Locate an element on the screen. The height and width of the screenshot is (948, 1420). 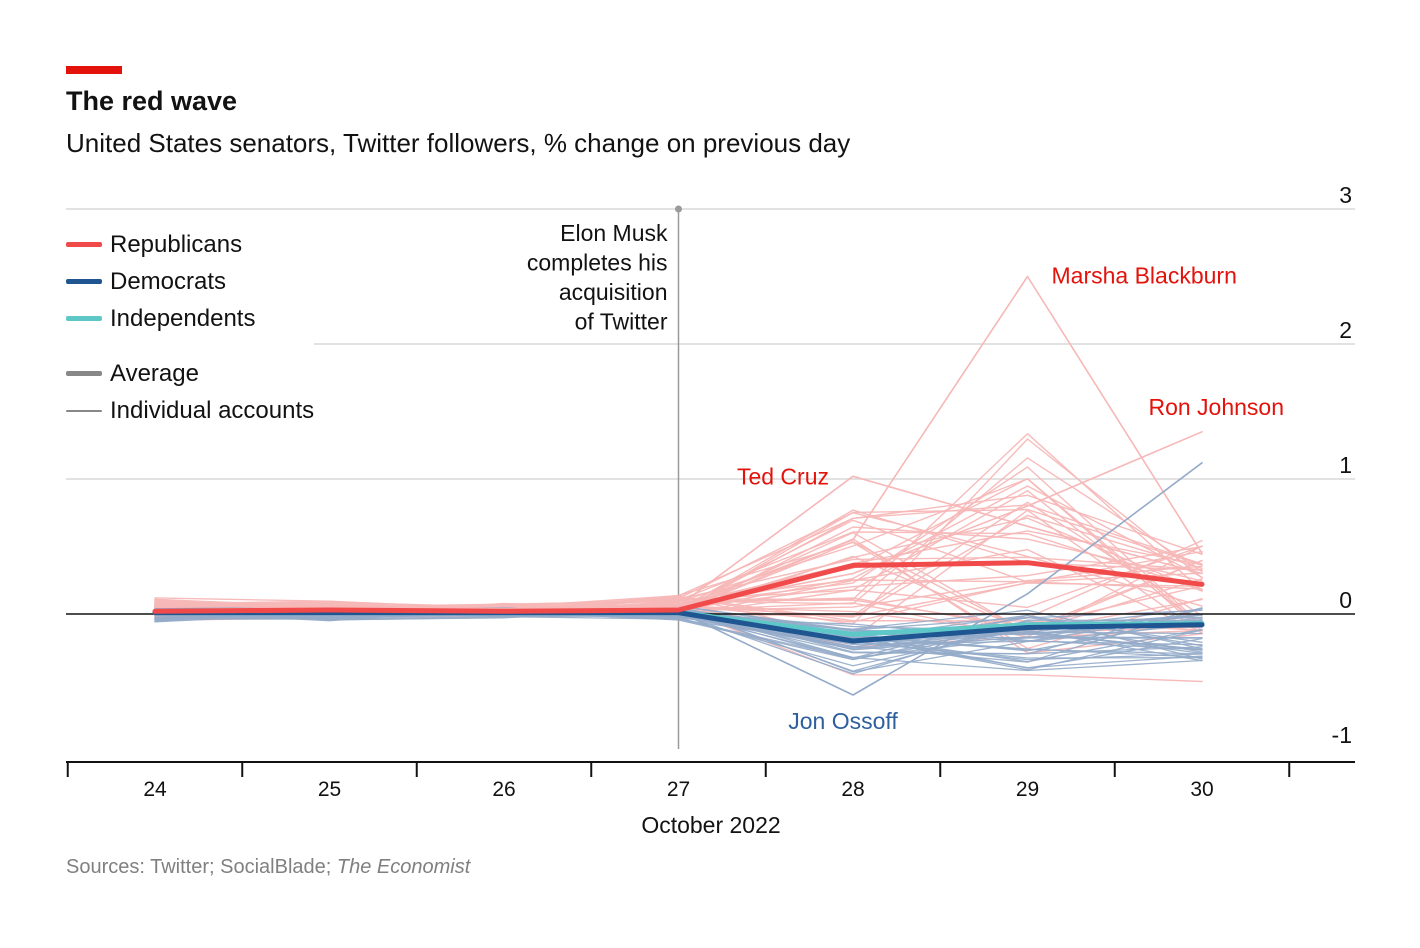
x-tick-label-30: 30 is located at coordinates (1201, 789).